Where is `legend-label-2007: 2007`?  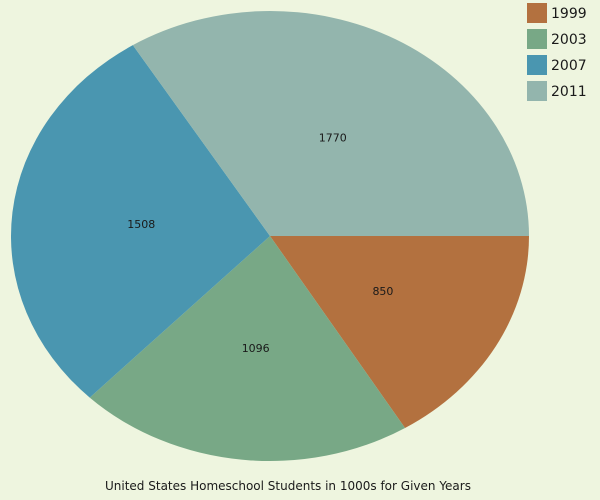 legend-label-2007: 2007 is located at coordinates (569, 66).